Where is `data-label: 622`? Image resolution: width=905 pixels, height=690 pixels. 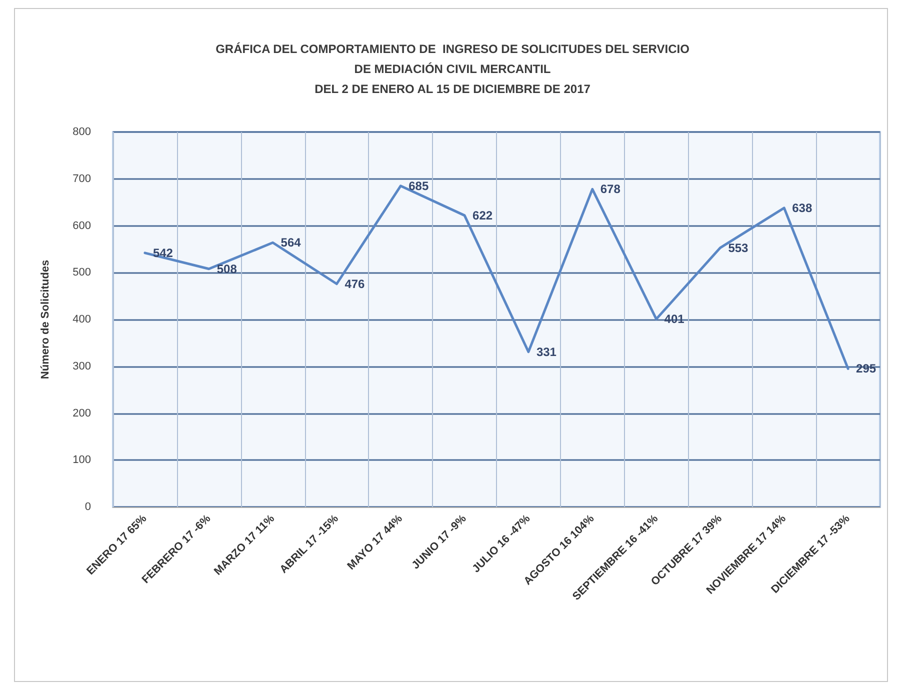
data-label: 622 is located at coordinates (482, 215).